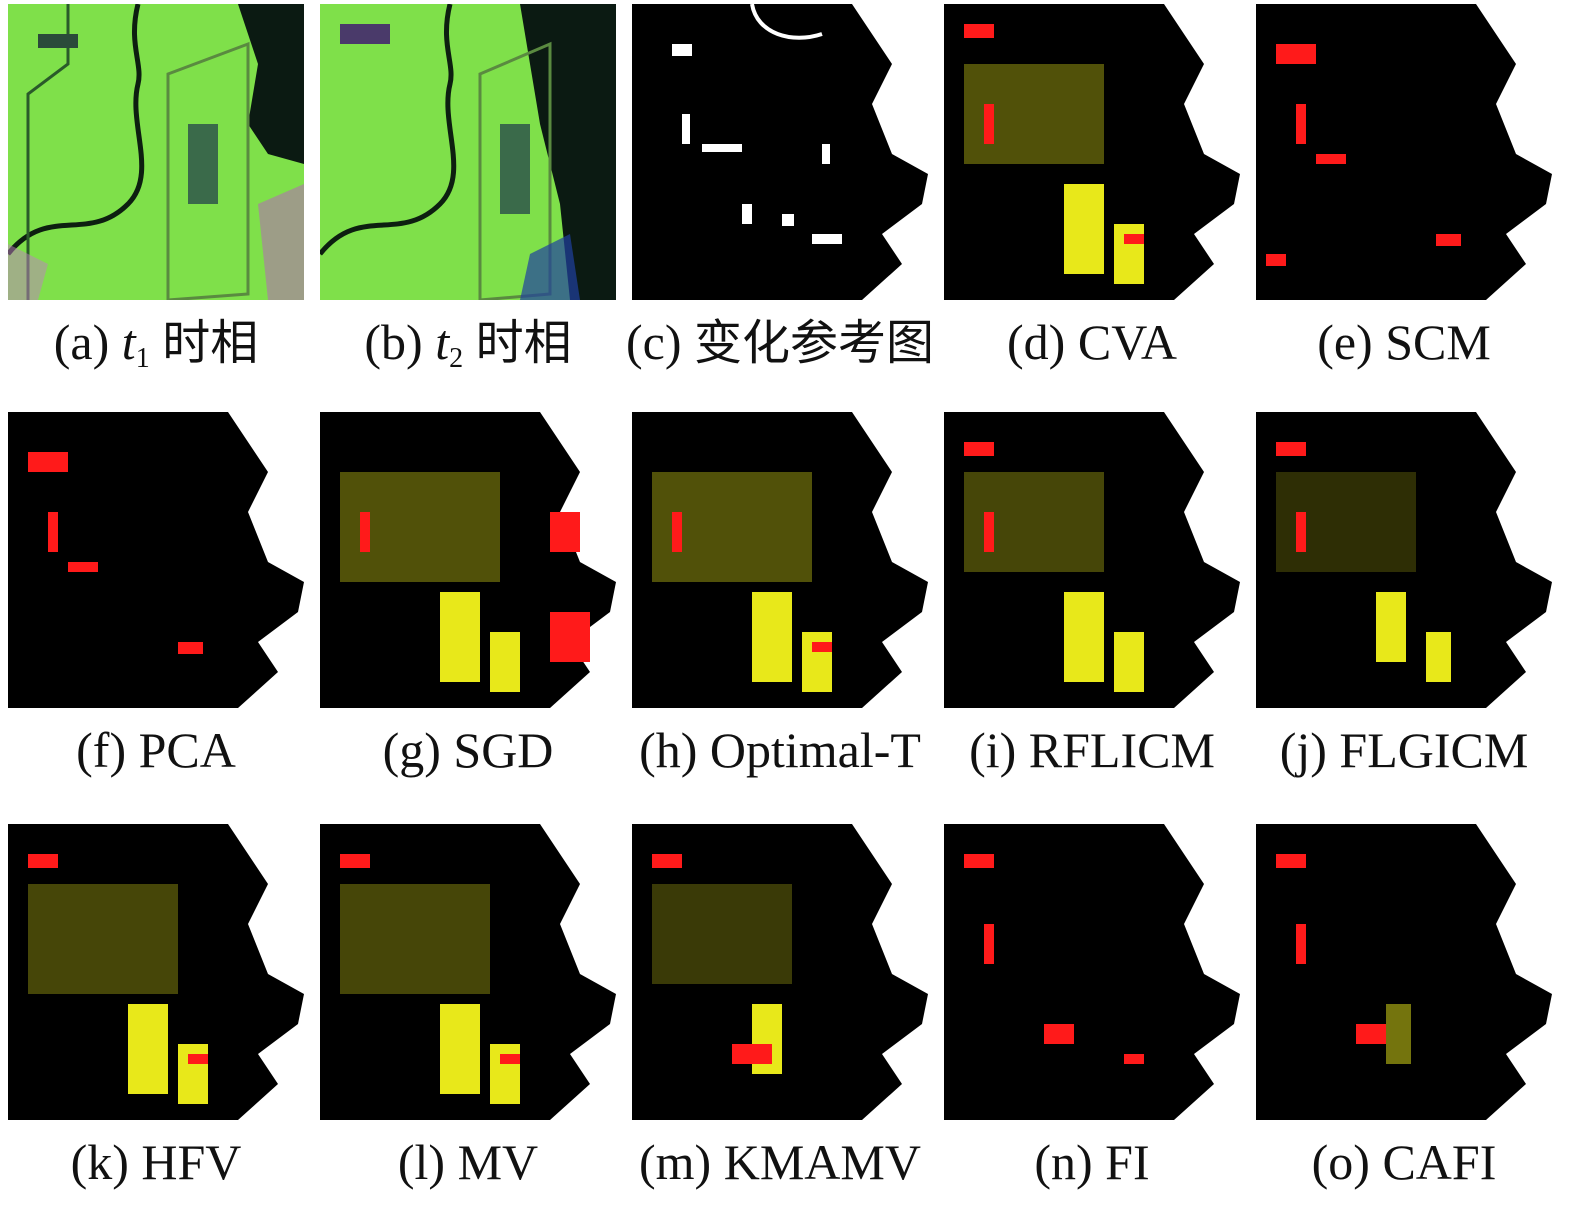  I want to click on panel-label: (c), so click(653, 342).